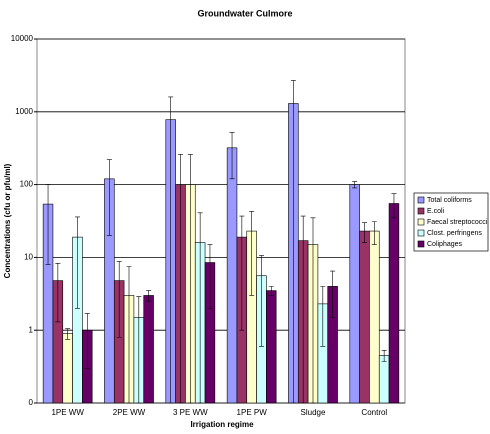 This screenshot has height=434, width=490. I want to click on legend-label: Faecal streptococci, so click(457, 222).